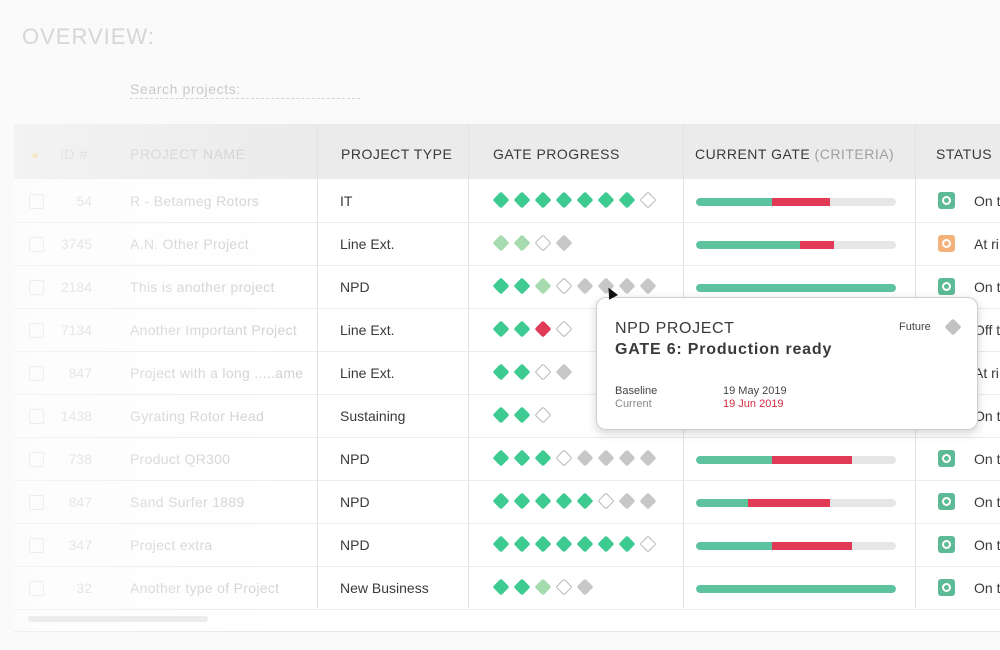  Describe the element at coordinates (543, 329) in the screenshot. I see `gate-late-diamond-icon` at that location.